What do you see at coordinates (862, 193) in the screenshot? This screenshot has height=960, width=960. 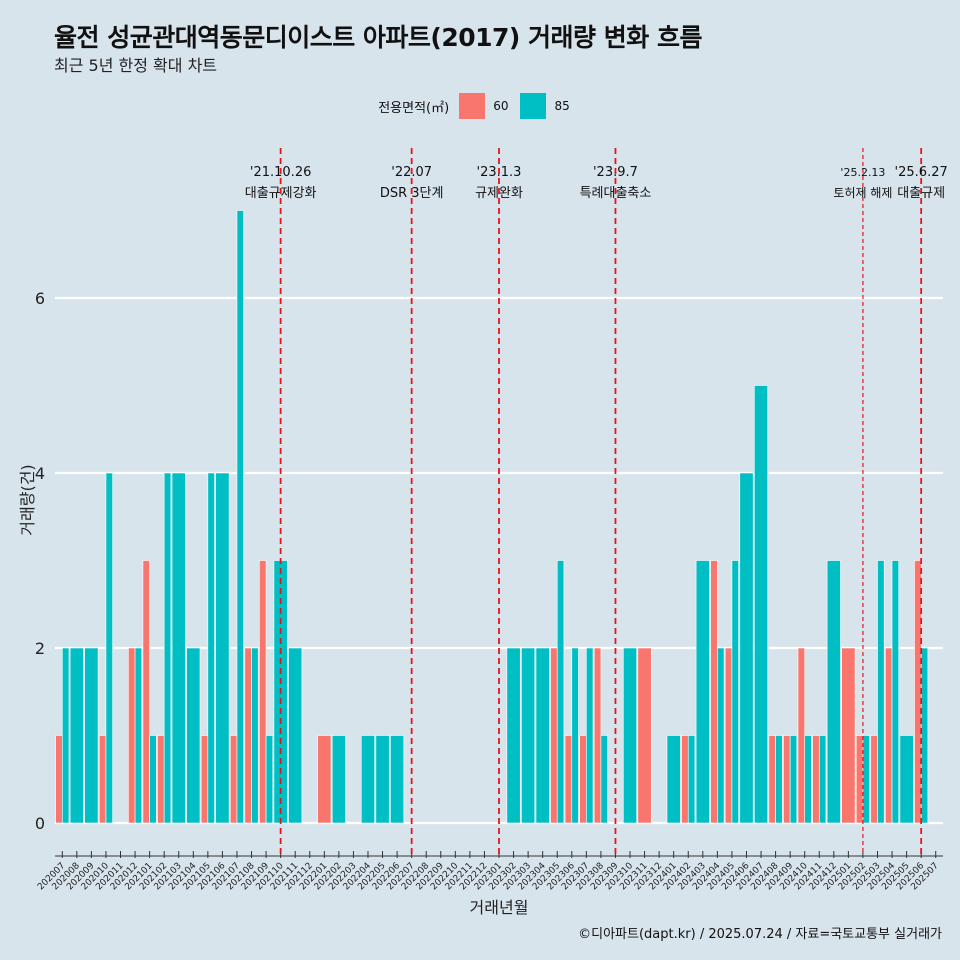 I see `event-label: 토허제 해제` at bounding box center [862, 193].